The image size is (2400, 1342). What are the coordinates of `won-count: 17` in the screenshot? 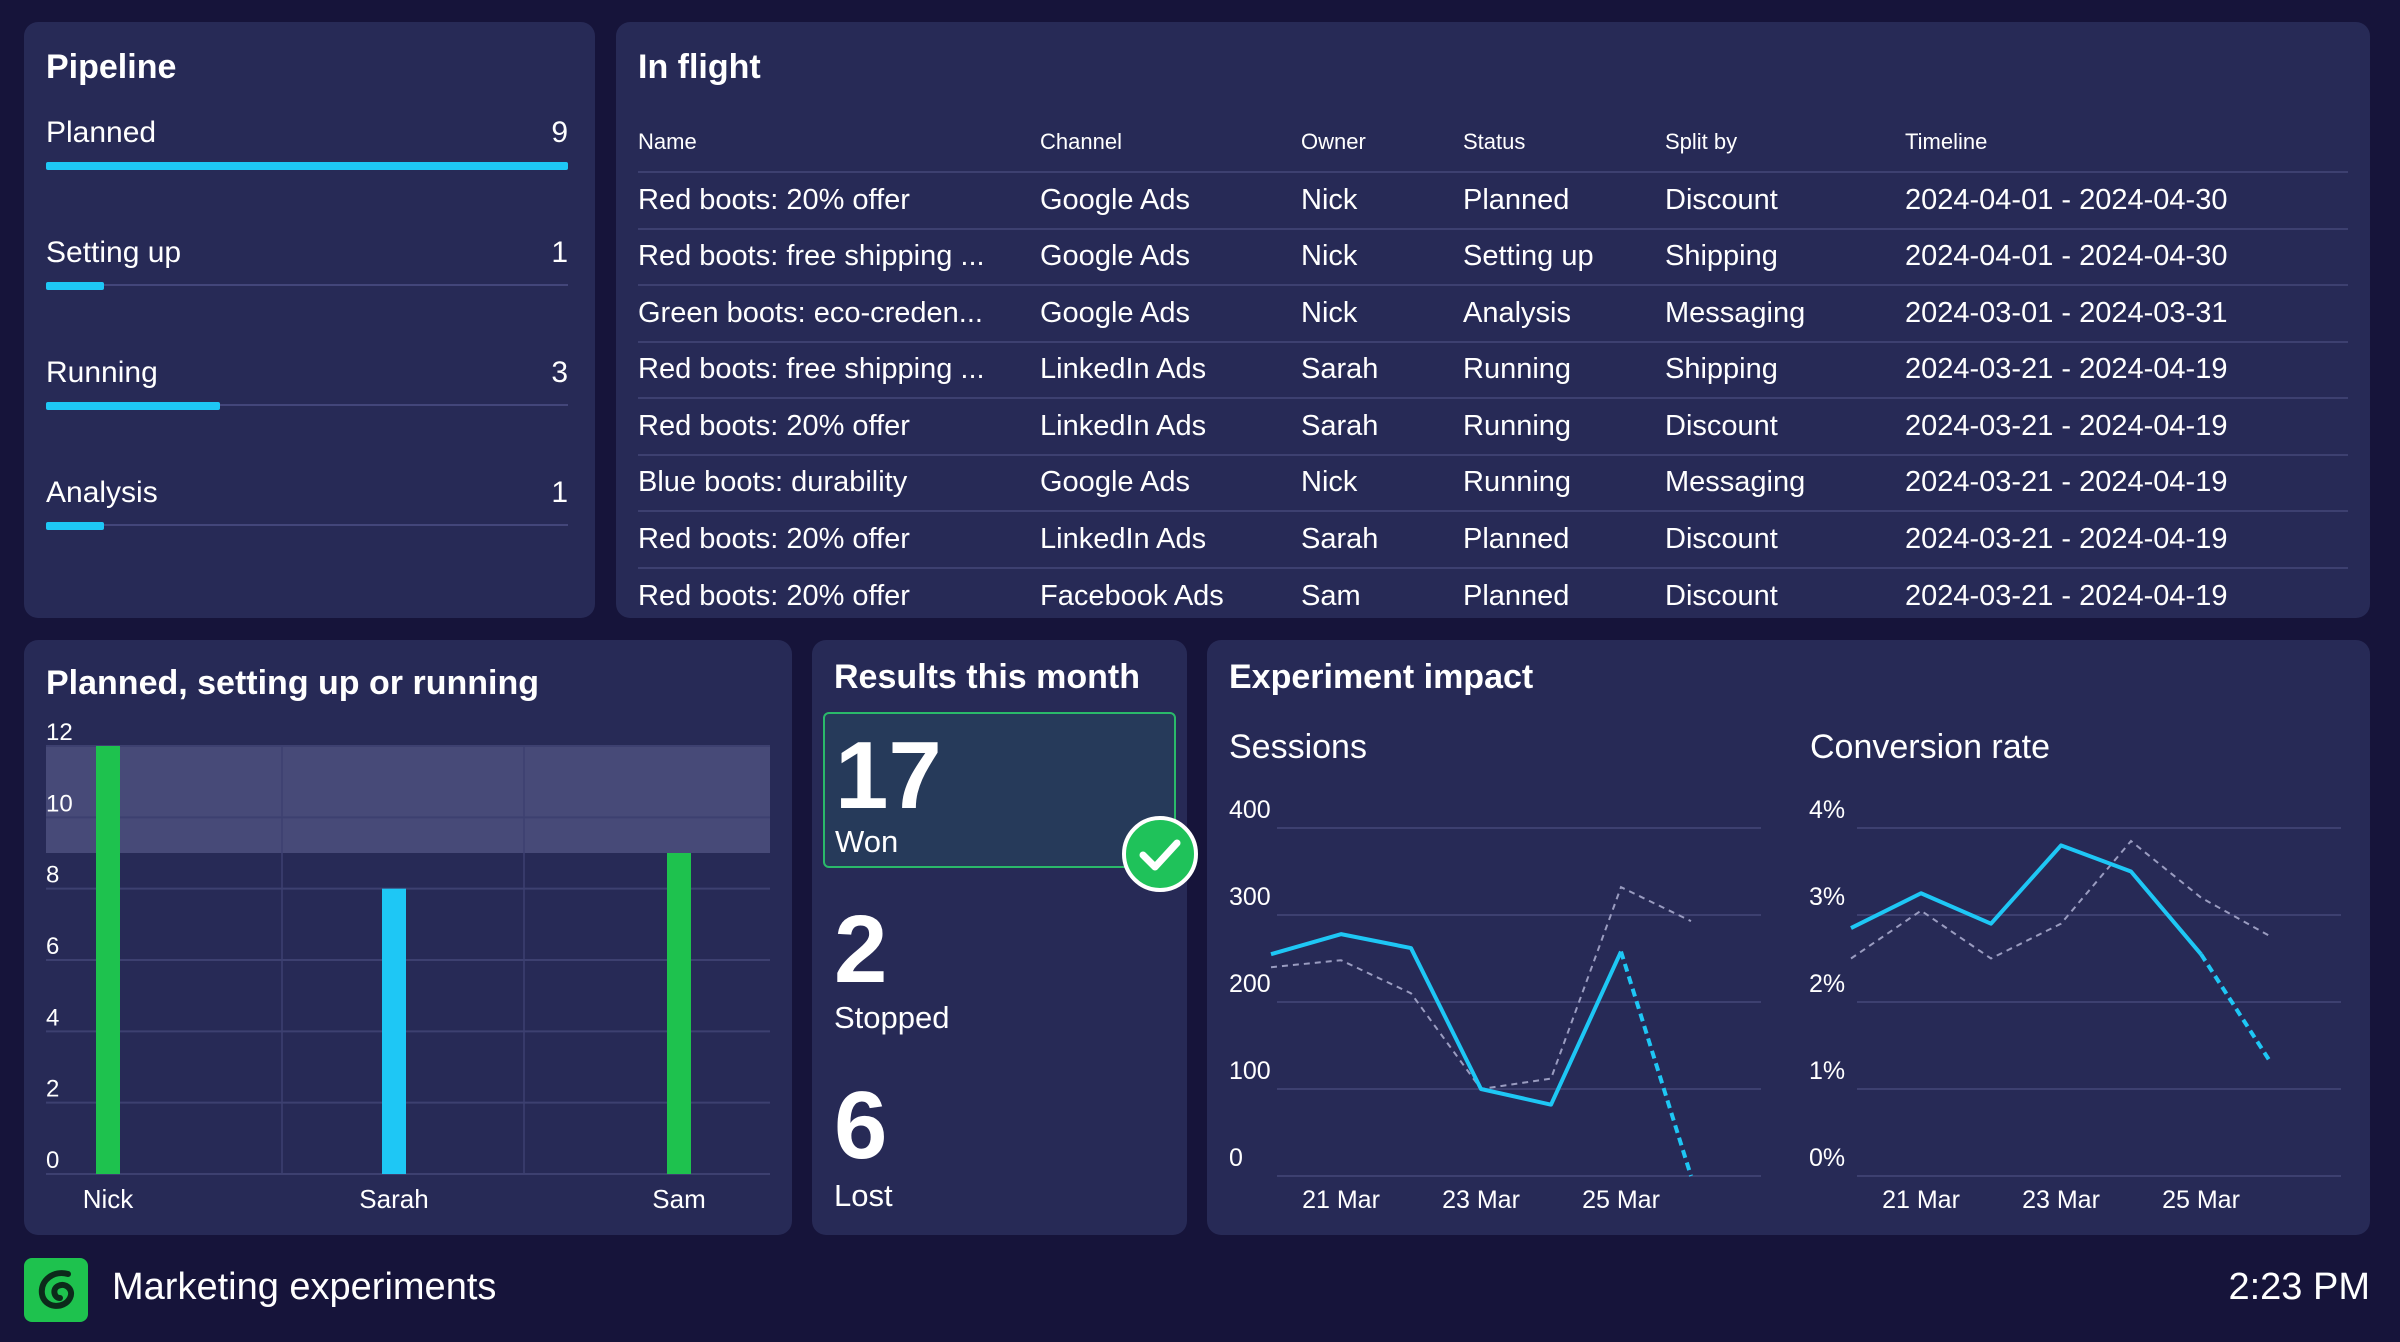 It's located at (888, 775).